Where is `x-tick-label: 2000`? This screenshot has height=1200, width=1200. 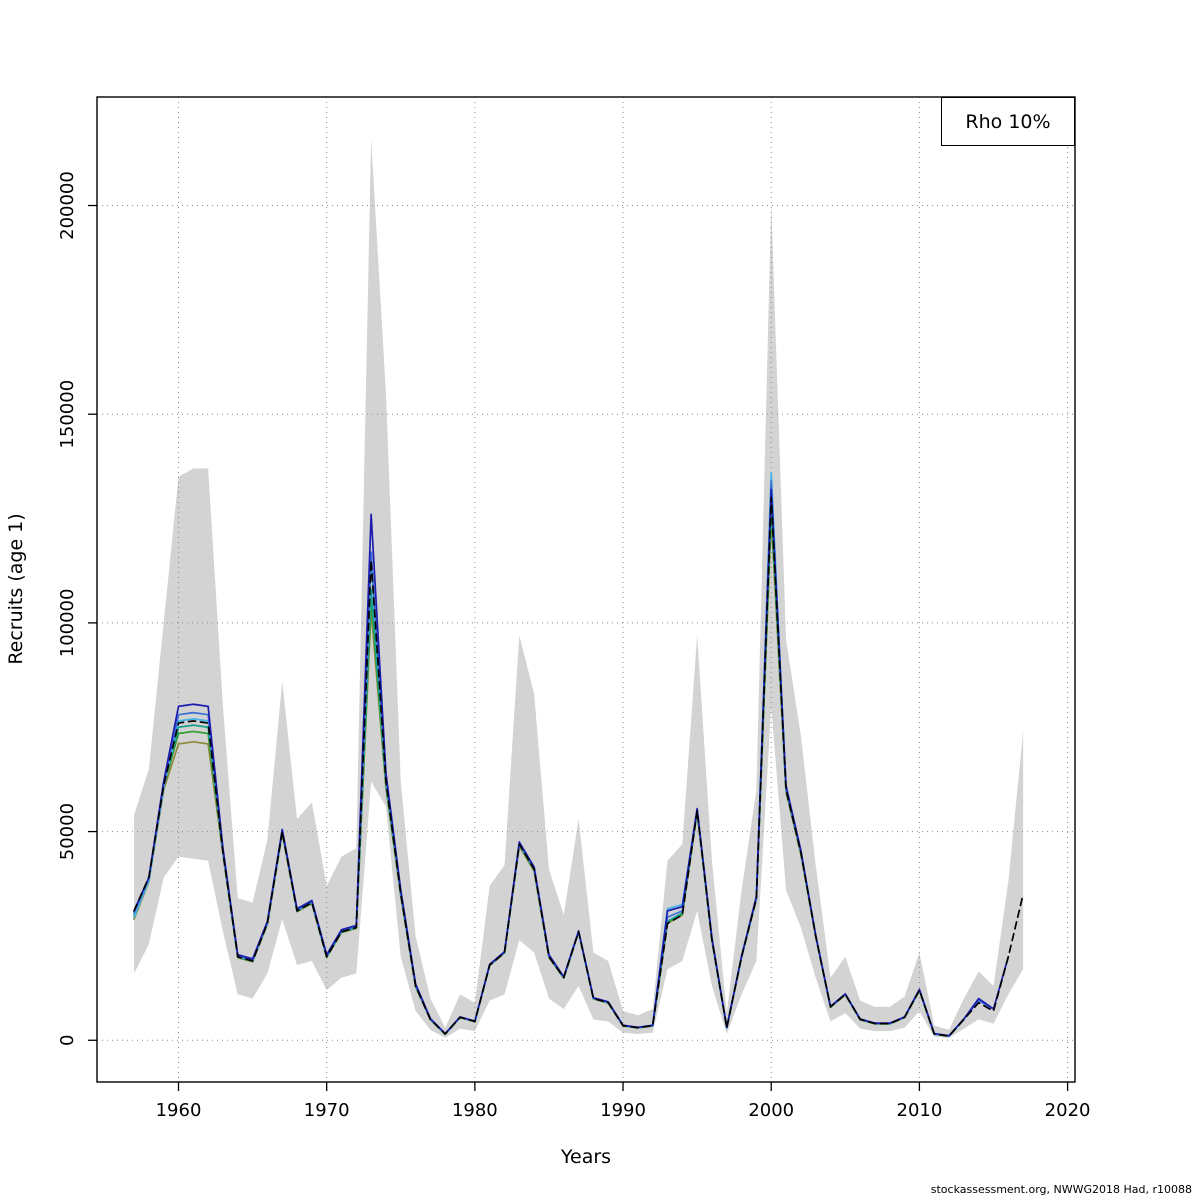
x-tick-label: 2000 is located at coordinates (771, 1110).